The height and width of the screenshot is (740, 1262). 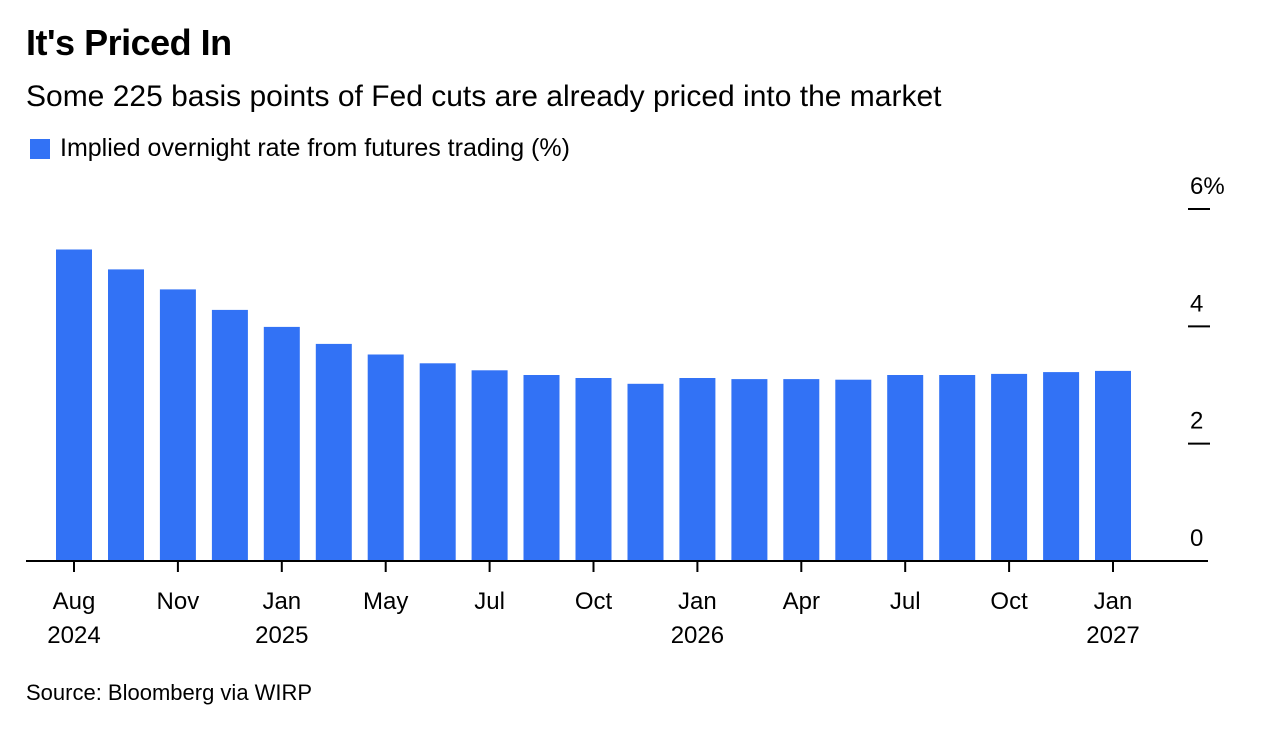 I want to click on y-tick-label: 2, so click(x=1196, y=421).